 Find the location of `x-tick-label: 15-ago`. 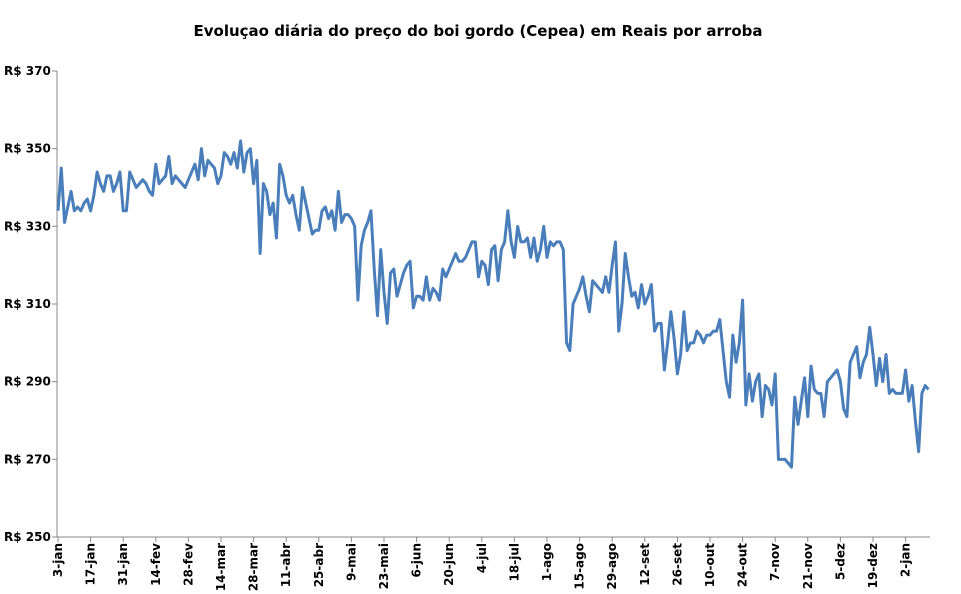

x-tick-label: 15-ago is located at coordinates (580, 566).